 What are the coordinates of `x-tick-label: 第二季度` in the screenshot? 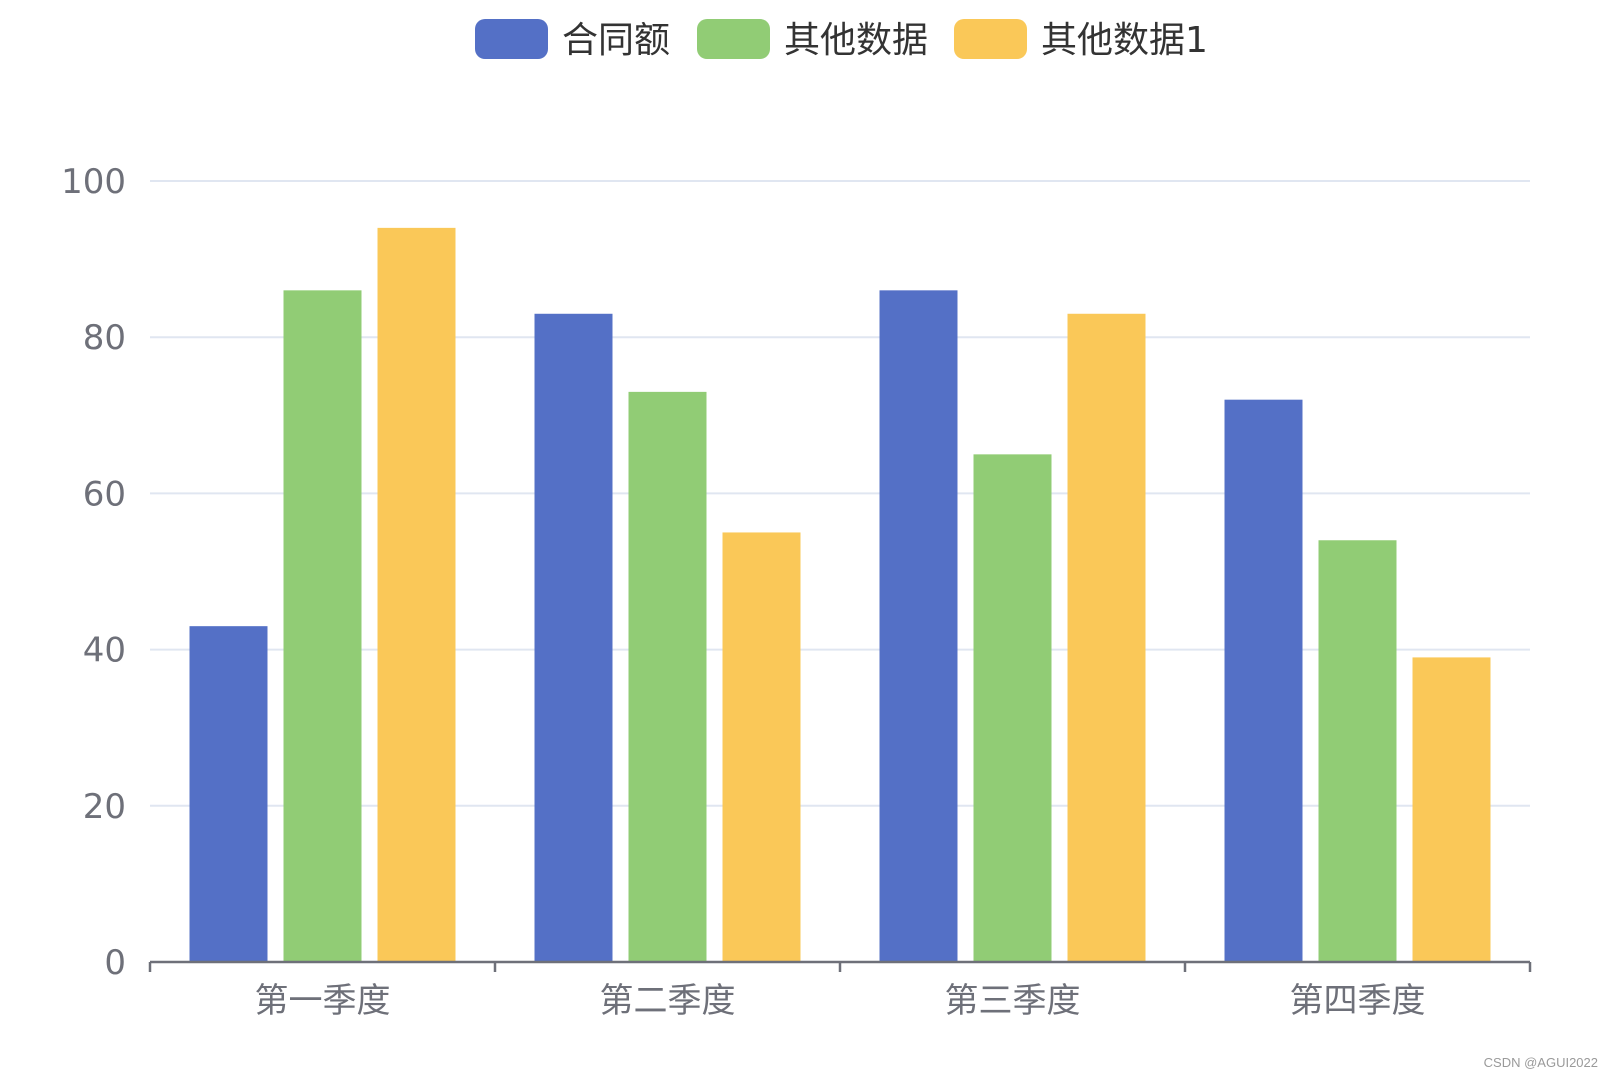 It's located at (668, 1001).